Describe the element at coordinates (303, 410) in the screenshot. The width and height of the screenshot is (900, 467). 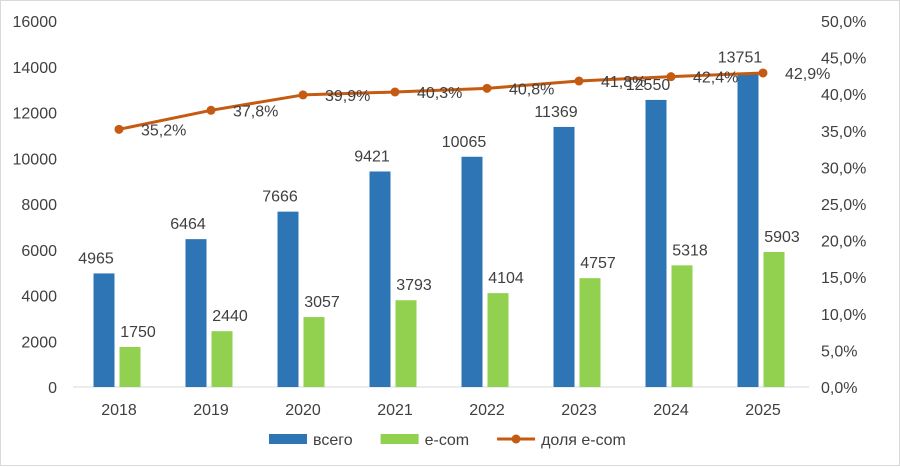
I see `x-tick-label: 2020` at that location.